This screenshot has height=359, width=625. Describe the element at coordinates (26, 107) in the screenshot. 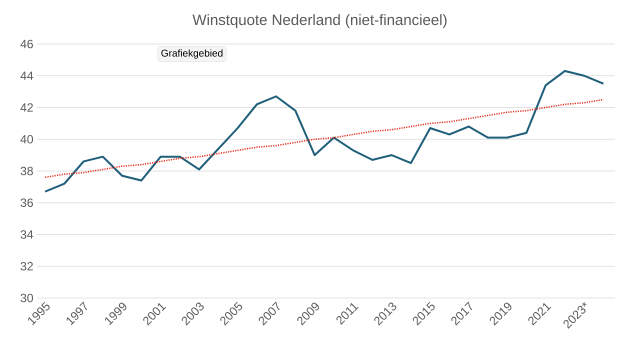

I see `y-tick-label: 42` at that location.